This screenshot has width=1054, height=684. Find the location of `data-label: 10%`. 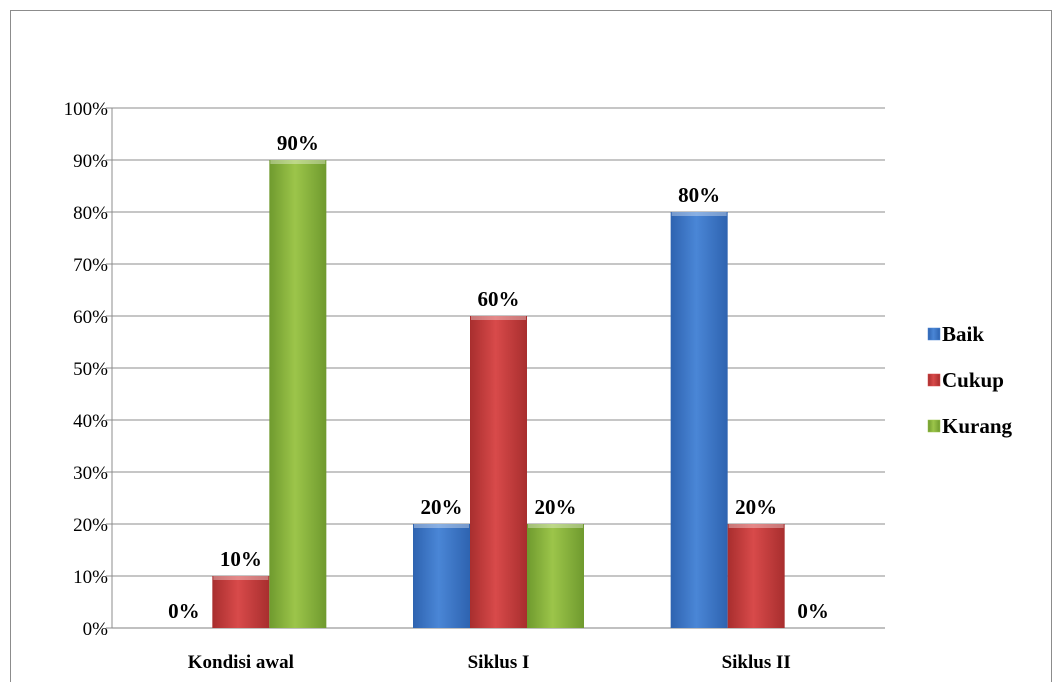

data-label: 10% is located at coordinates (241, 559).